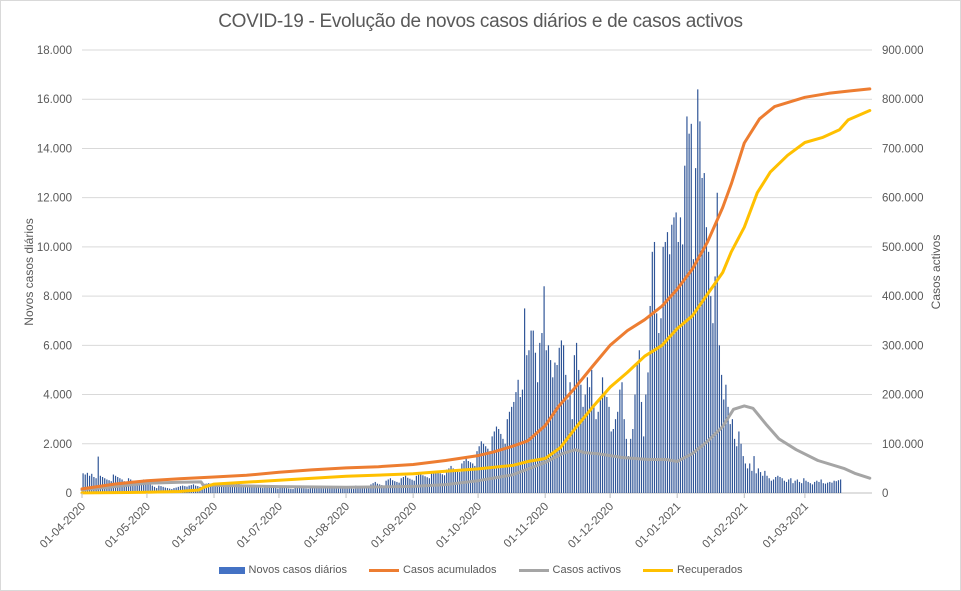  I want to click on y-tick-label: 16.000, so click(54, 100).